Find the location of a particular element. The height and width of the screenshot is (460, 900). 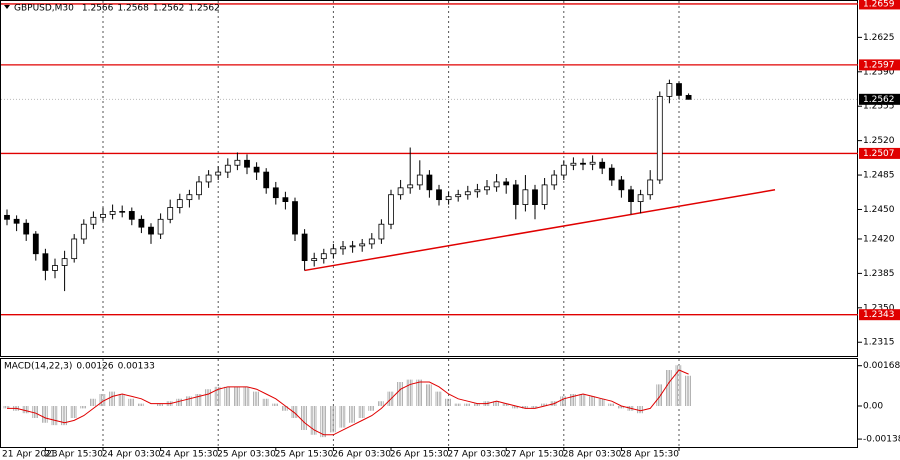

header-value: 1.2566 is located at coordinates (98, 9).